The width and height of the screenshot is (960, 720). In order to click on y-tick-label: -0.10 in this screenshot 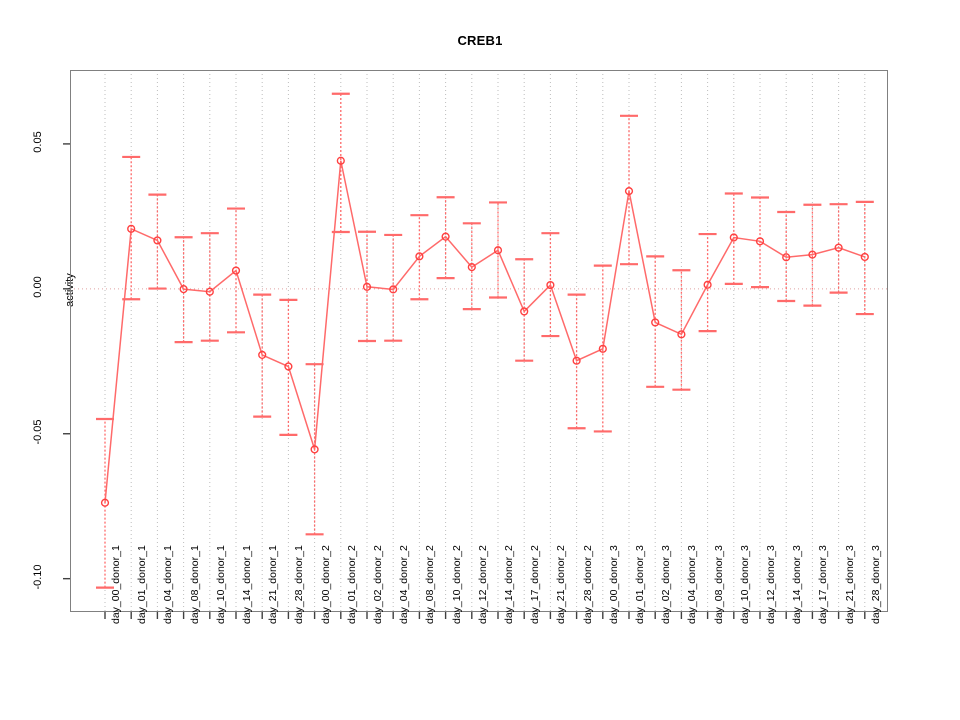, I will do `click(38, 577)`.